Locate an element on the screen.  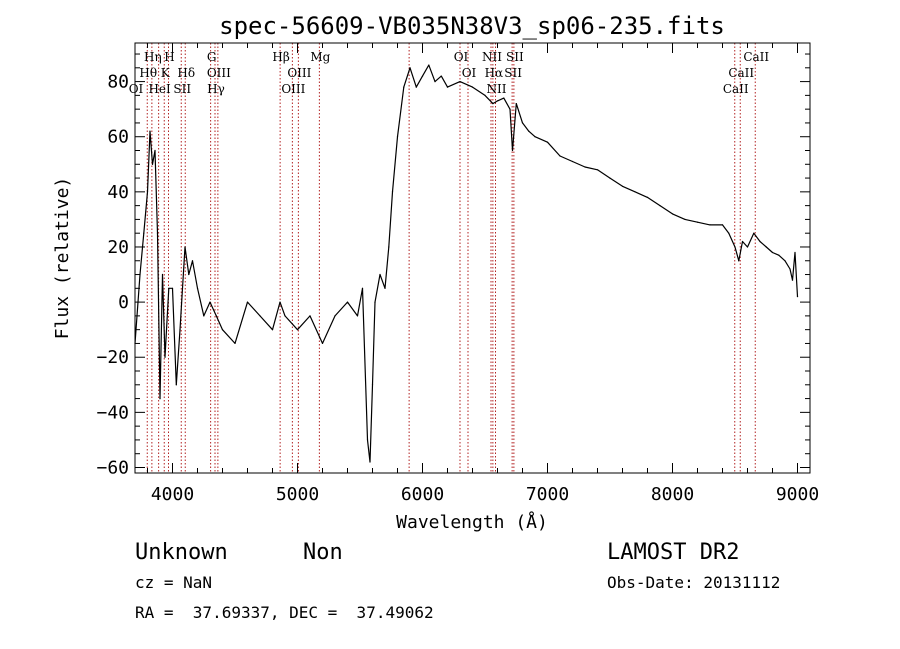
line-label: G is located at coordinates (212, 57).